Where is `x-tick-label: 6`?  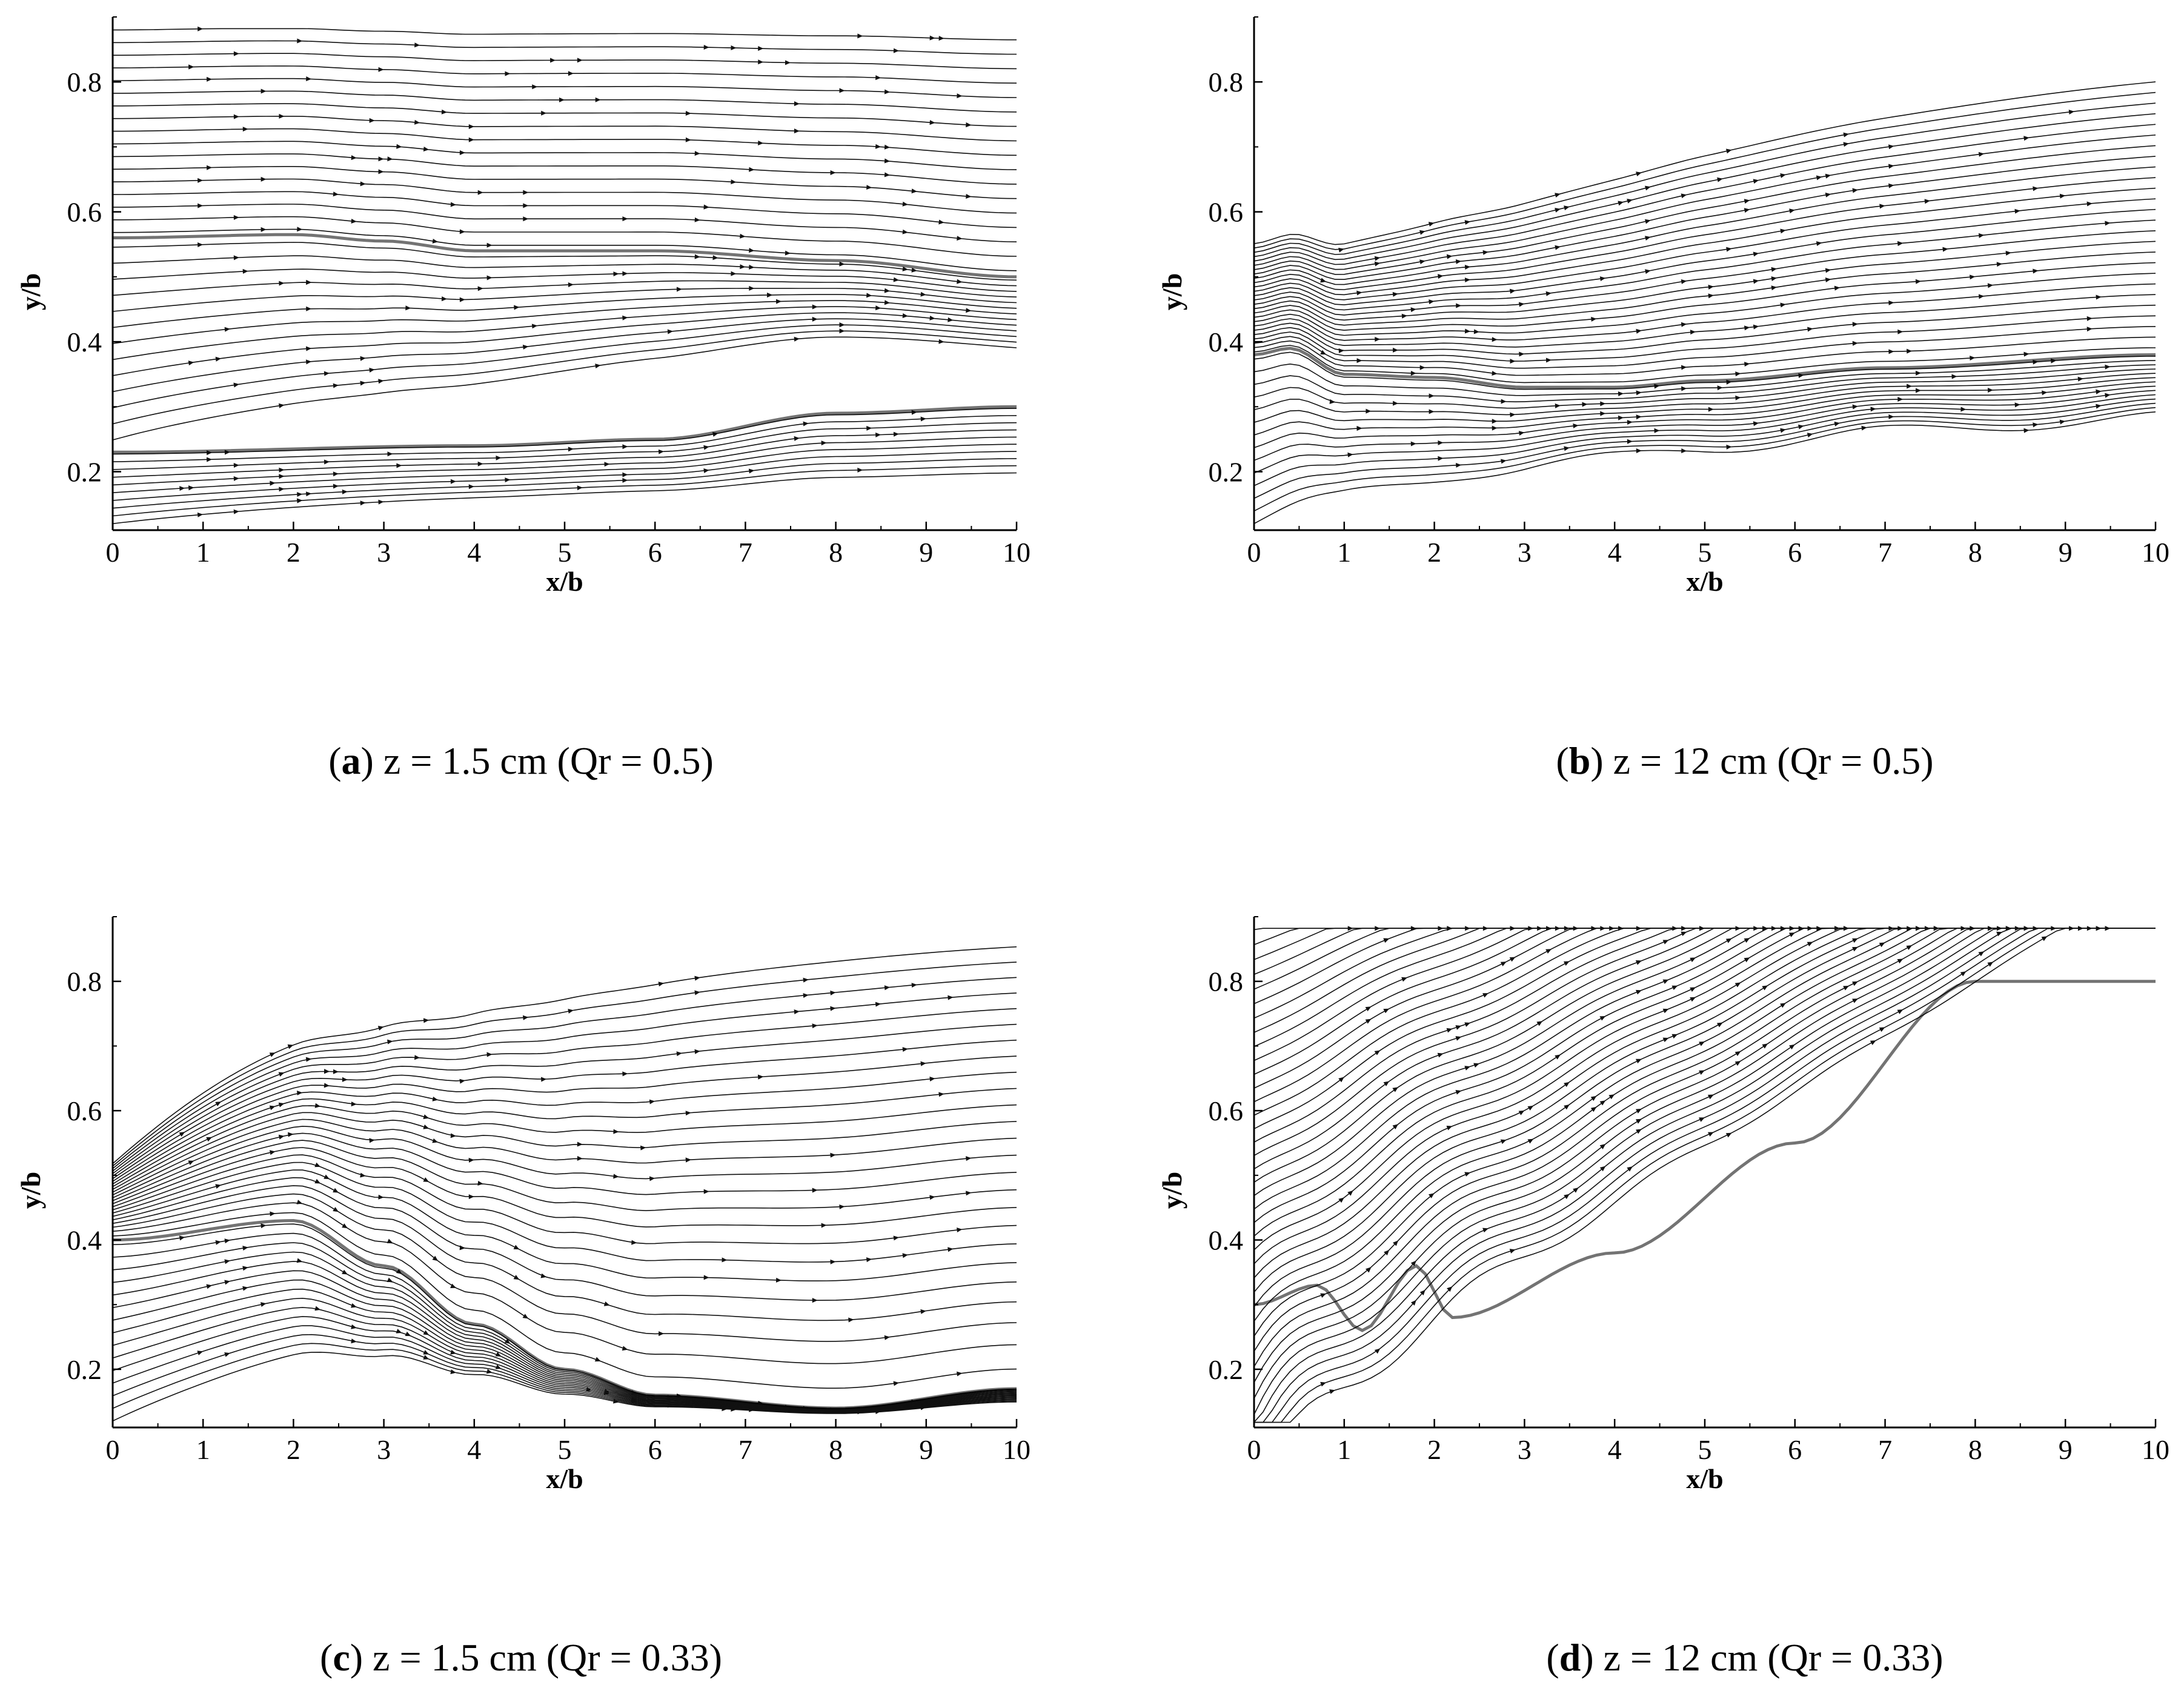
x-tick-label: 6 is located at coordinates (655, 1449).